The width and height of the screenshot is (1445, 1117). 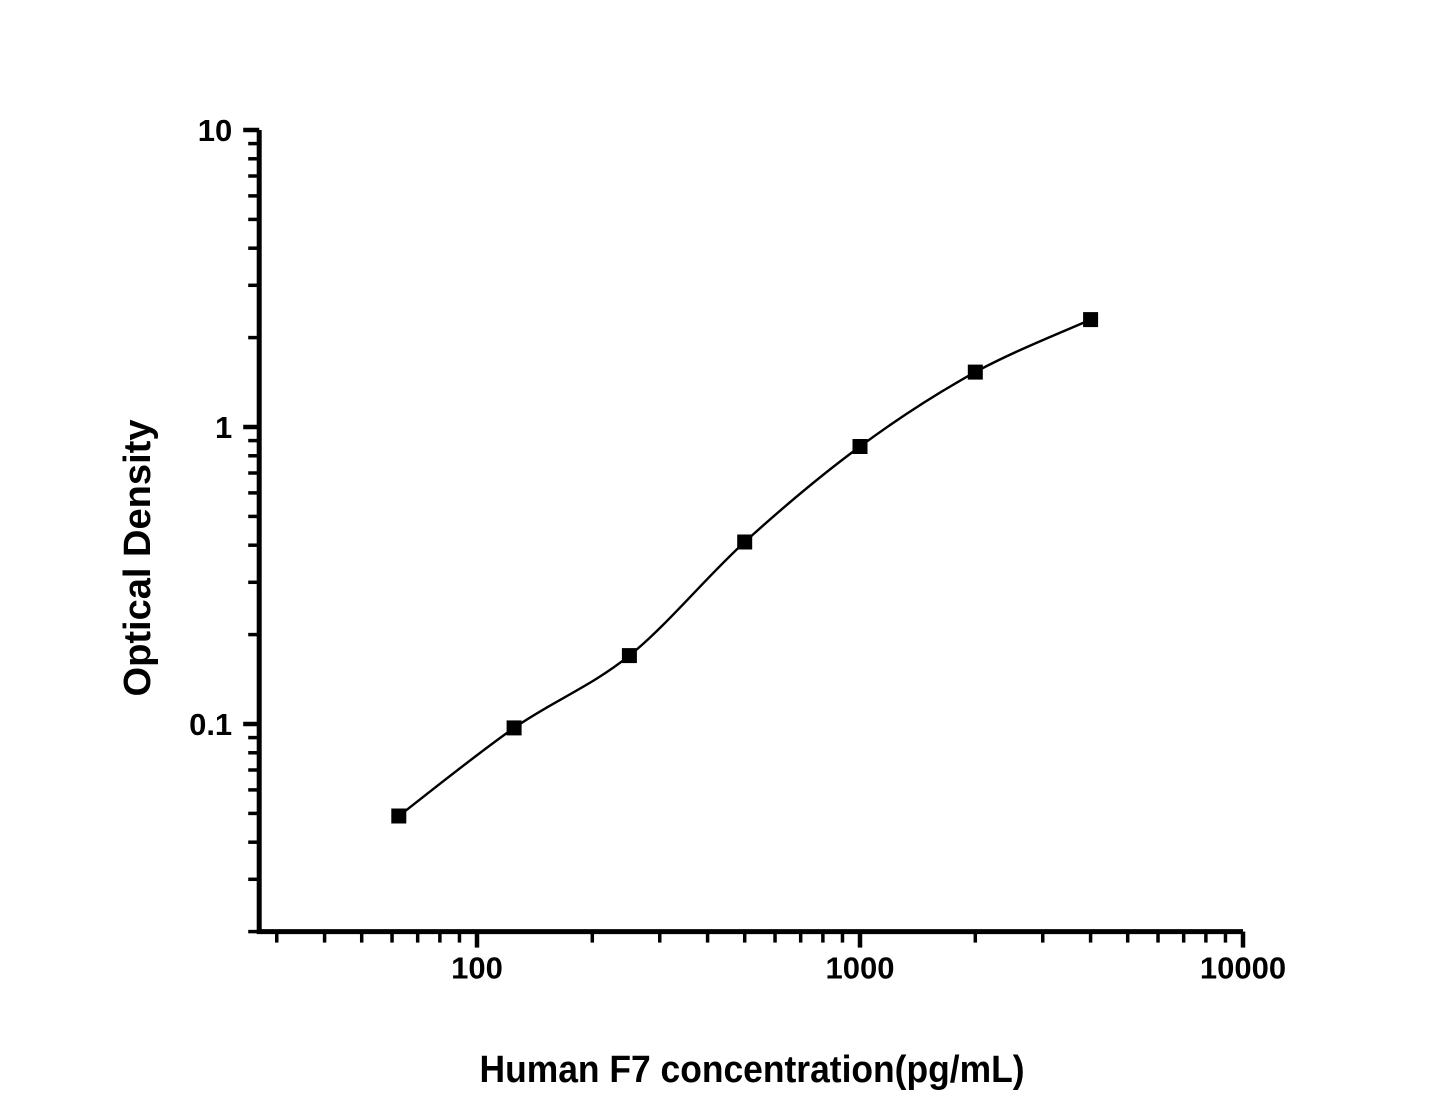 I want to click on x-axis-title: Human F7 concentration(pg/mL), so click(x=752, y=1070).